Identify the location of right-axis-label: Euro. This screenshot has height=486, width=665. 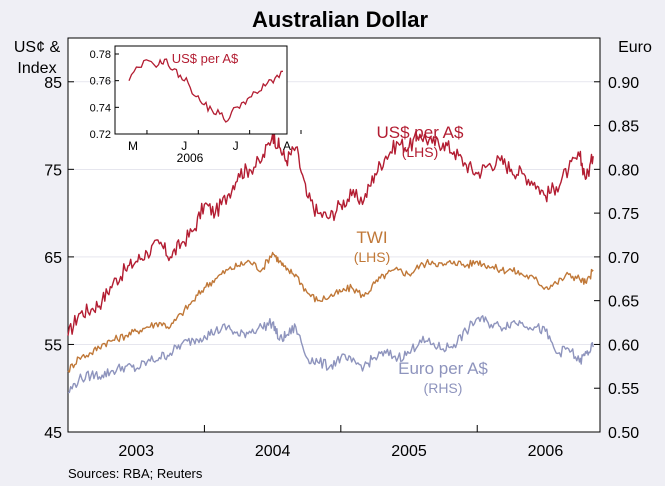
(635, 47).